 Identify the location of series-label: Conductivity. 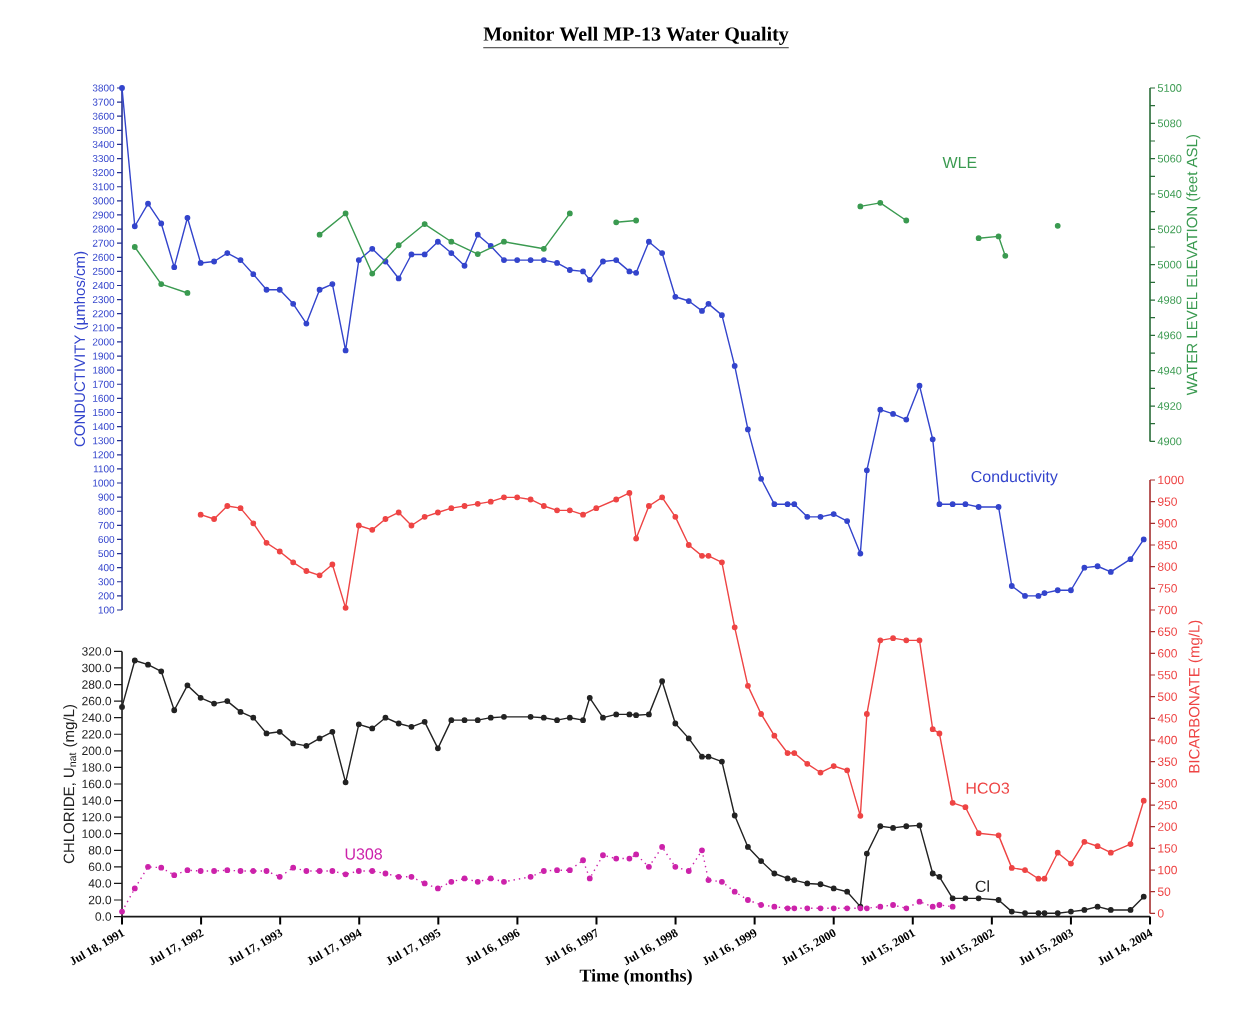
(1014, 478).